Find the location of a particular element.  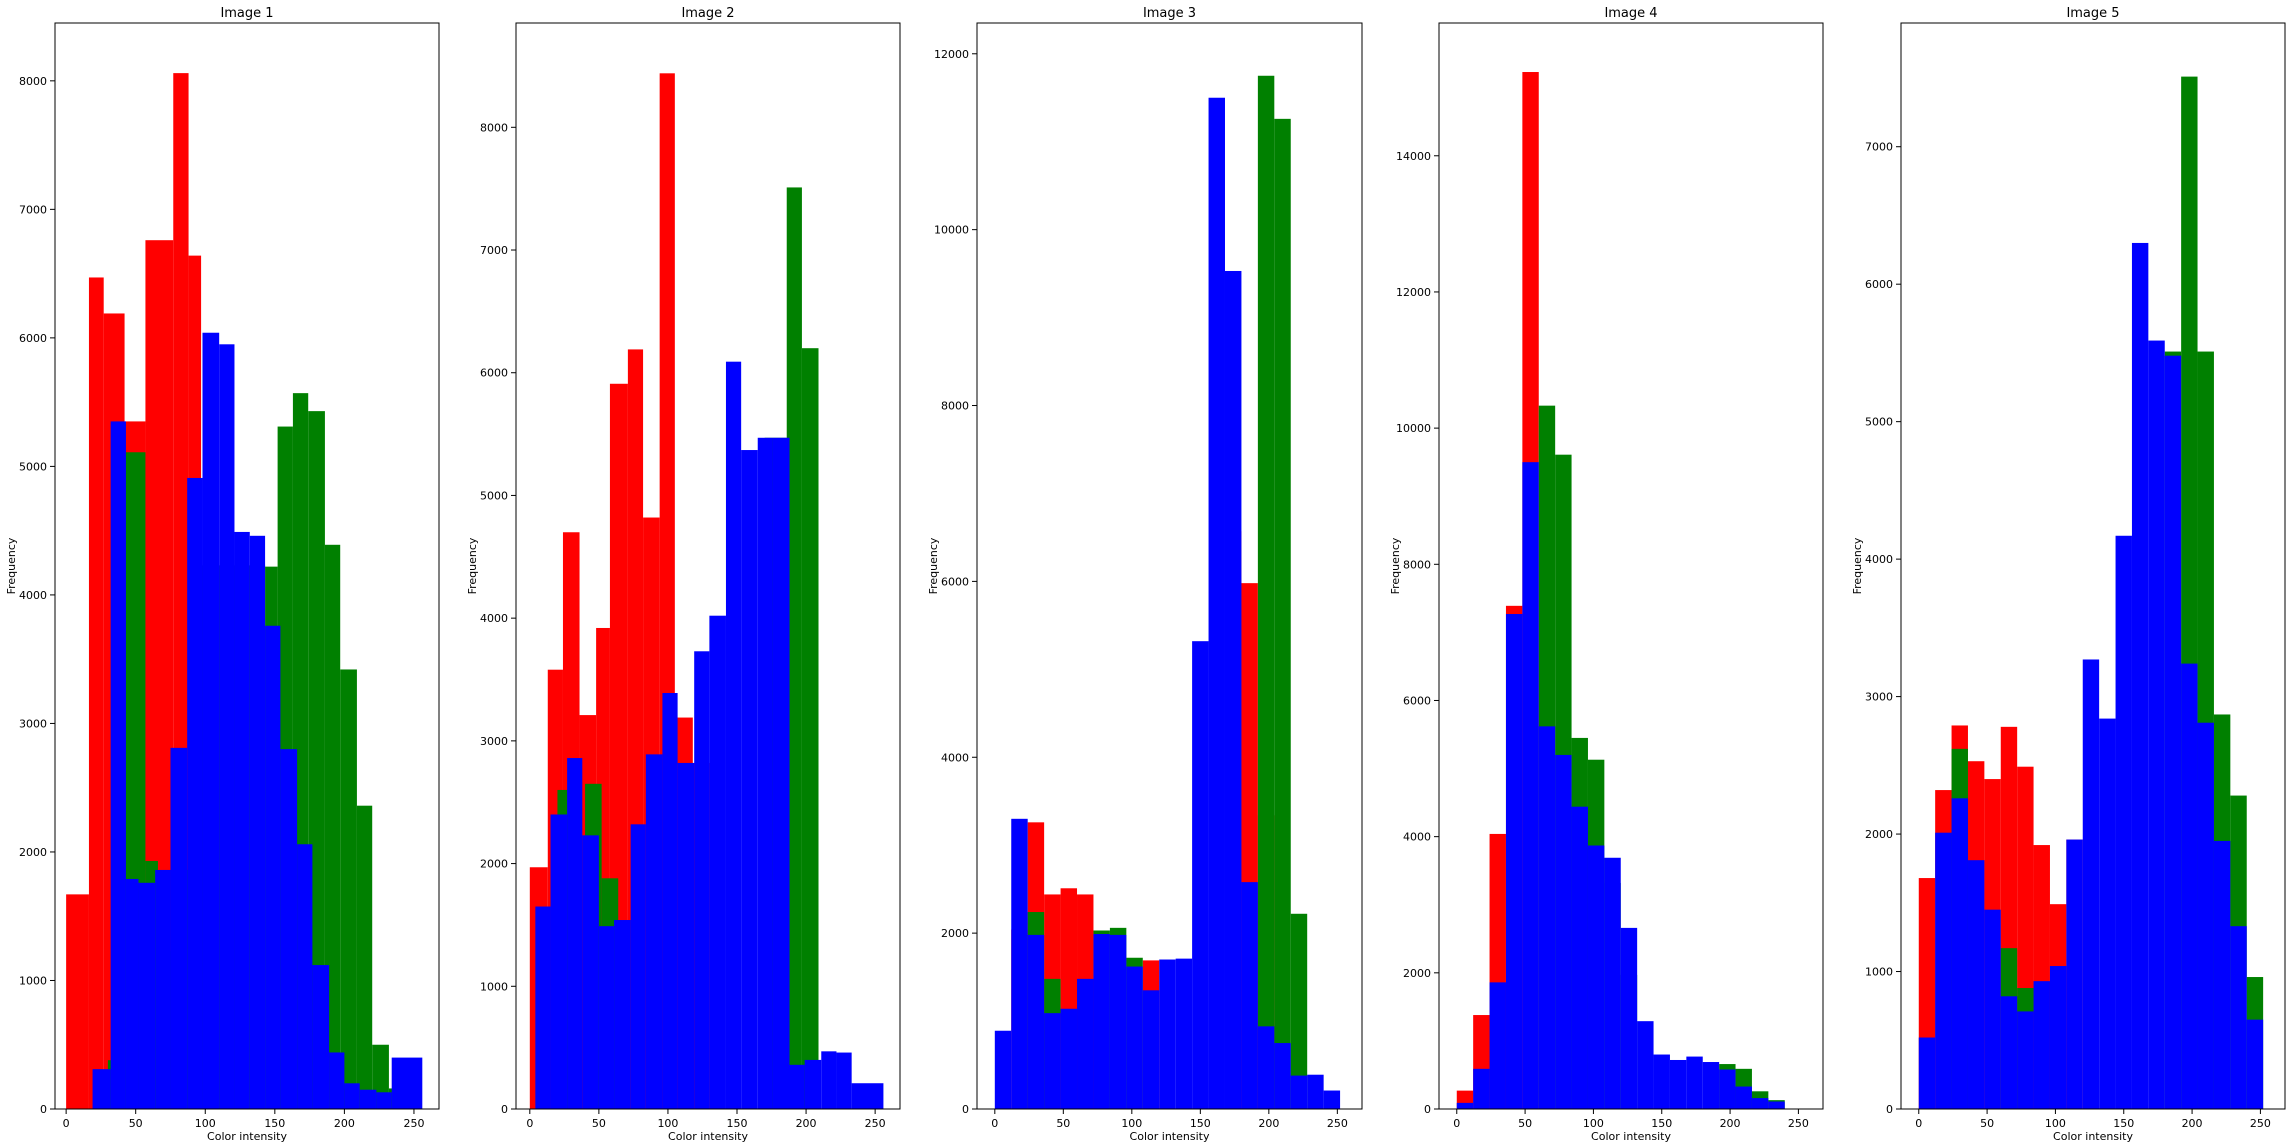

y-tick-label: 7000 is located at coordinates (33, 209).